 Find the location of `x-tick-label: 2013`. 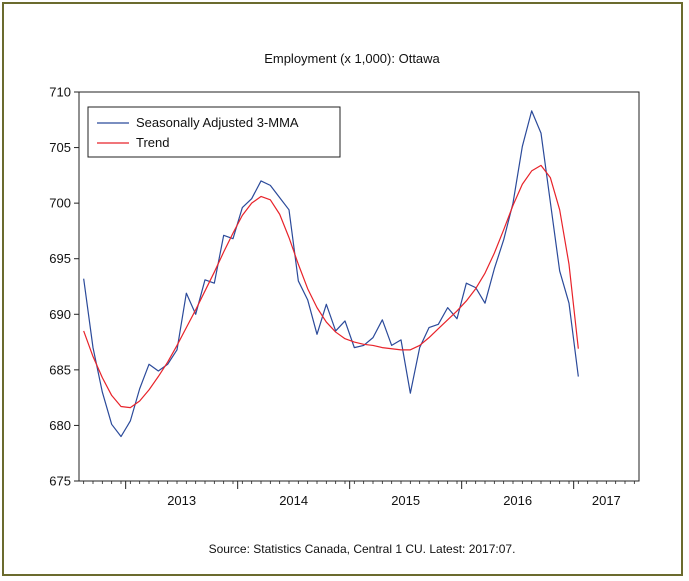

x-tick-label: 2013 is located at coordinates (181, 500).